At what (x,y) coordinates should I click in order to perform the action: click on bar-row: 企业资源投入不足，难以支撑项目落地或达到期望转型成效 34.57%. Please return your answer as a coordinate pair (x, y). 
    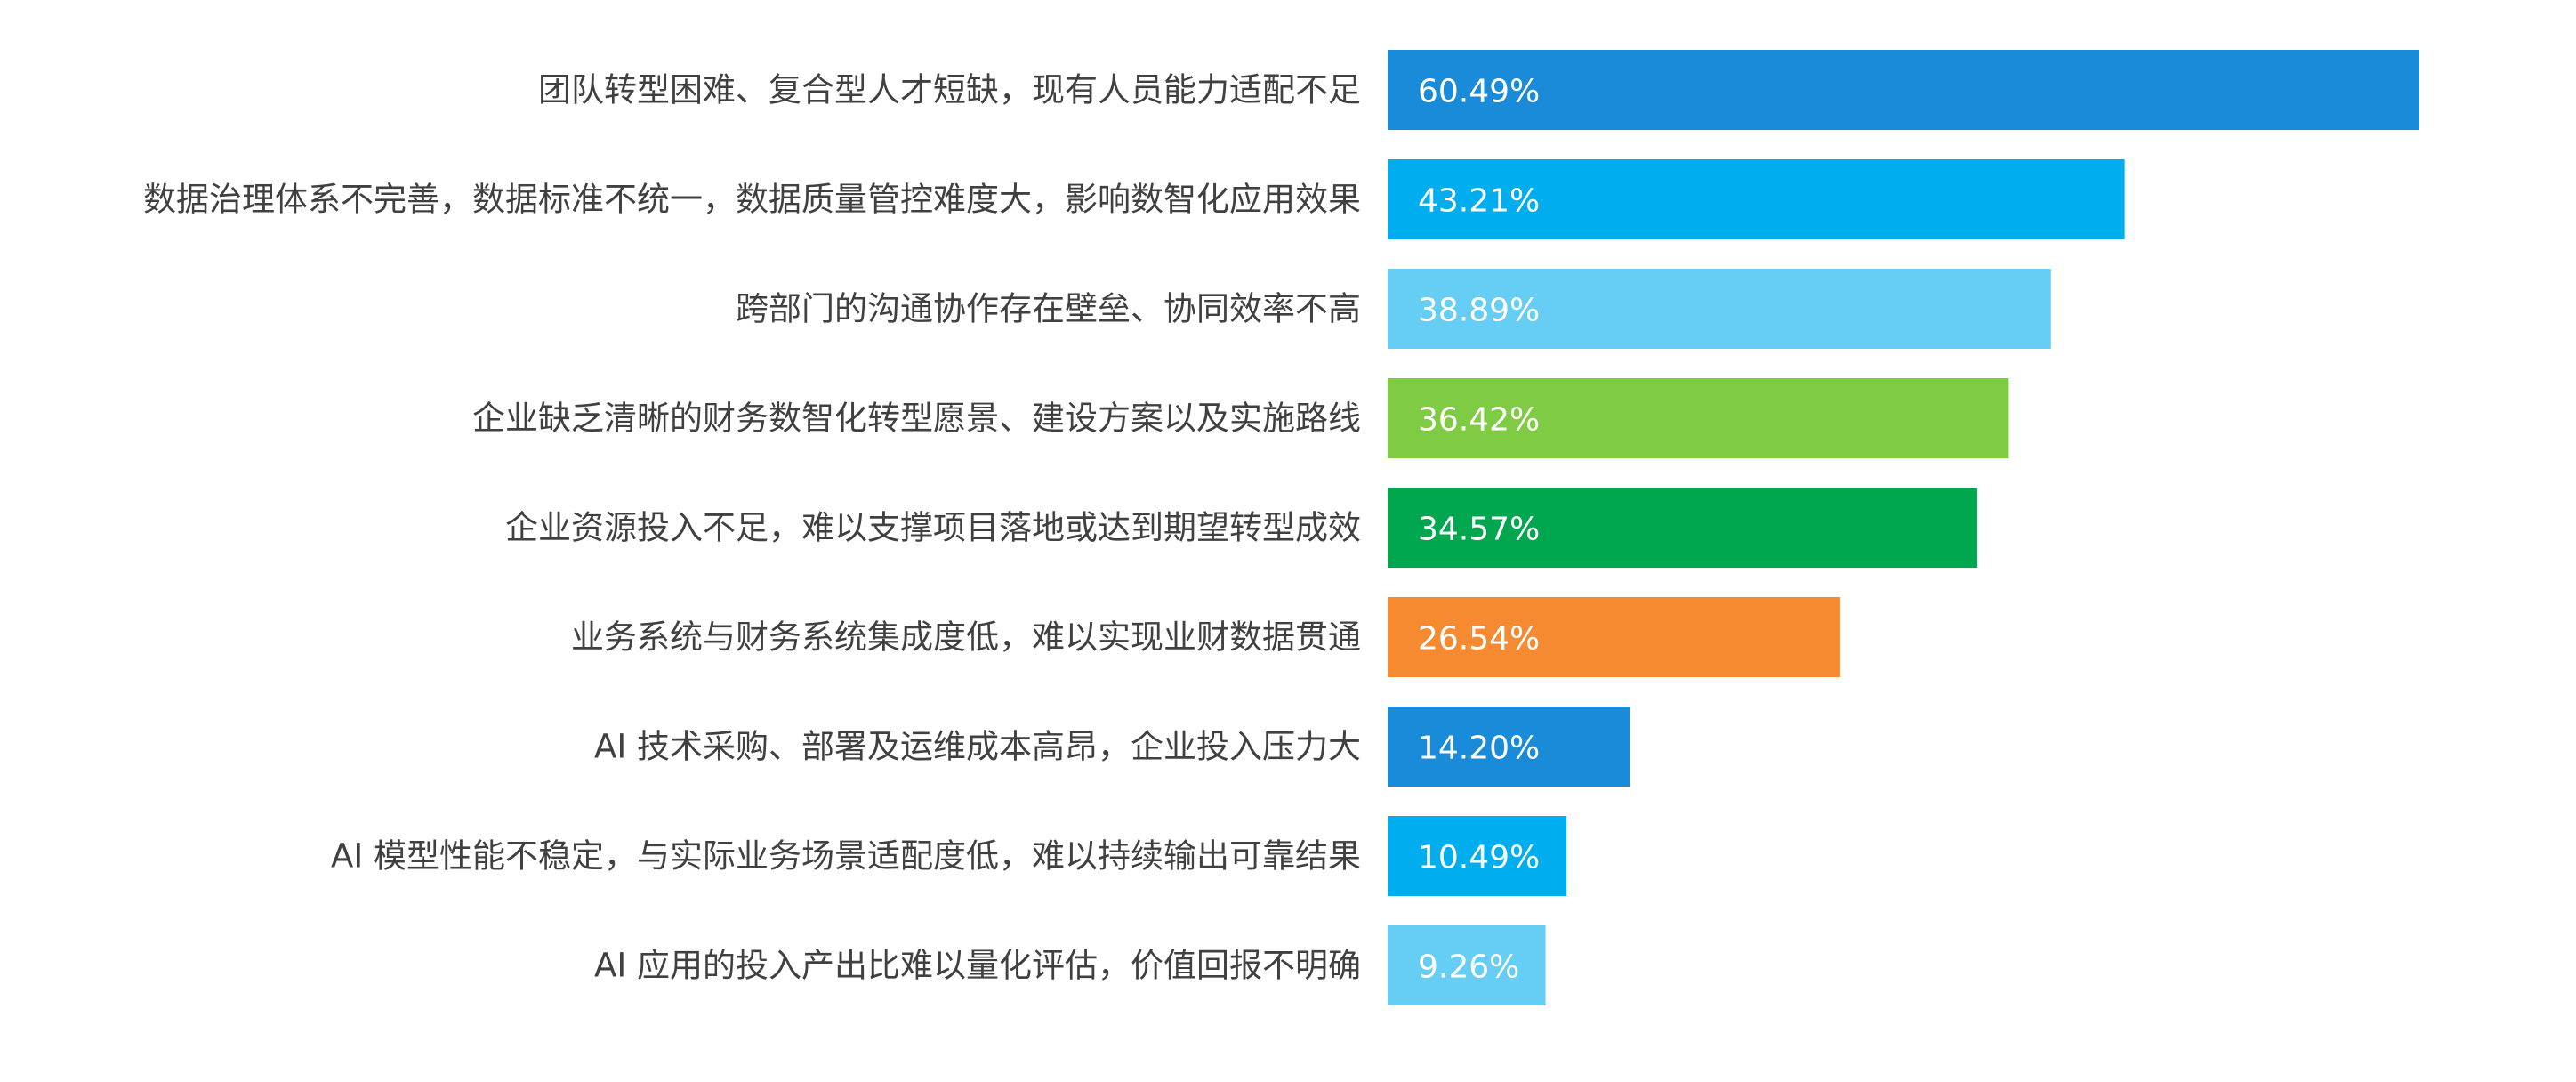
    Looking at the image, I should click on (1241, 528).